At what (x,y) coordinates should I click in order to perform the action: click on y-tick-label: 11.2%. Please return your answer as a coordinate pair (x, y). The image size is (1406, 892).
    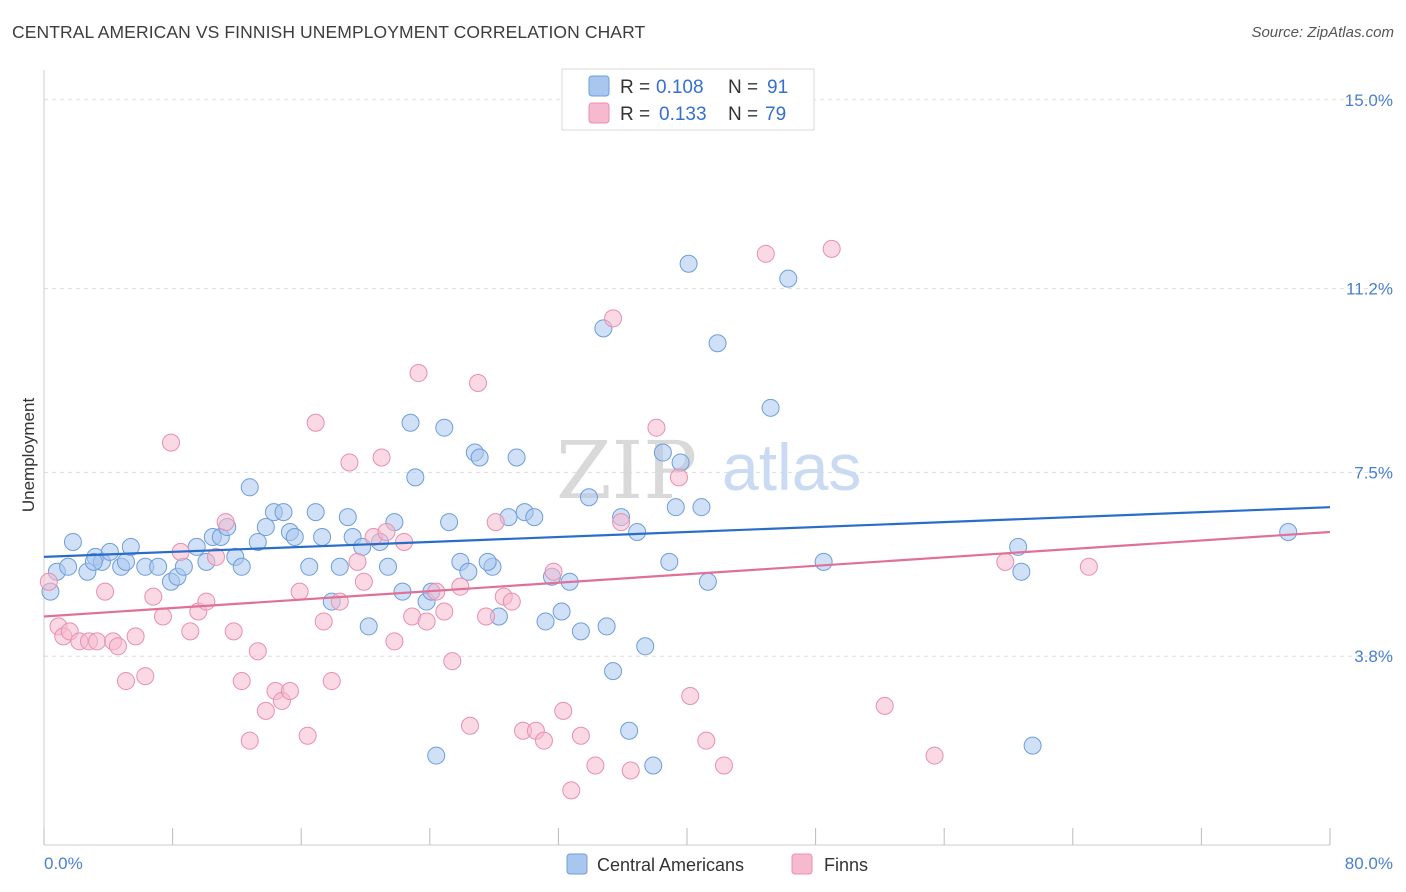
    Looking at the image, I should click on (1369, 289).